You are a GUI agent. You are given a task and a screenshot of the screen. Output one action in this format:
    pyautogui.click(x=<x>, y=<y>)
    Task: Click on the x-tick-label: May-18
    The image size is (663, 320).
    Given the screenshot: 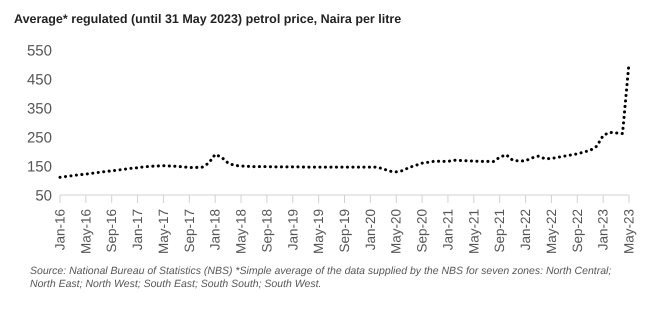 What is the action you would take?
    pyautogui.click(x=241, y=231)
    